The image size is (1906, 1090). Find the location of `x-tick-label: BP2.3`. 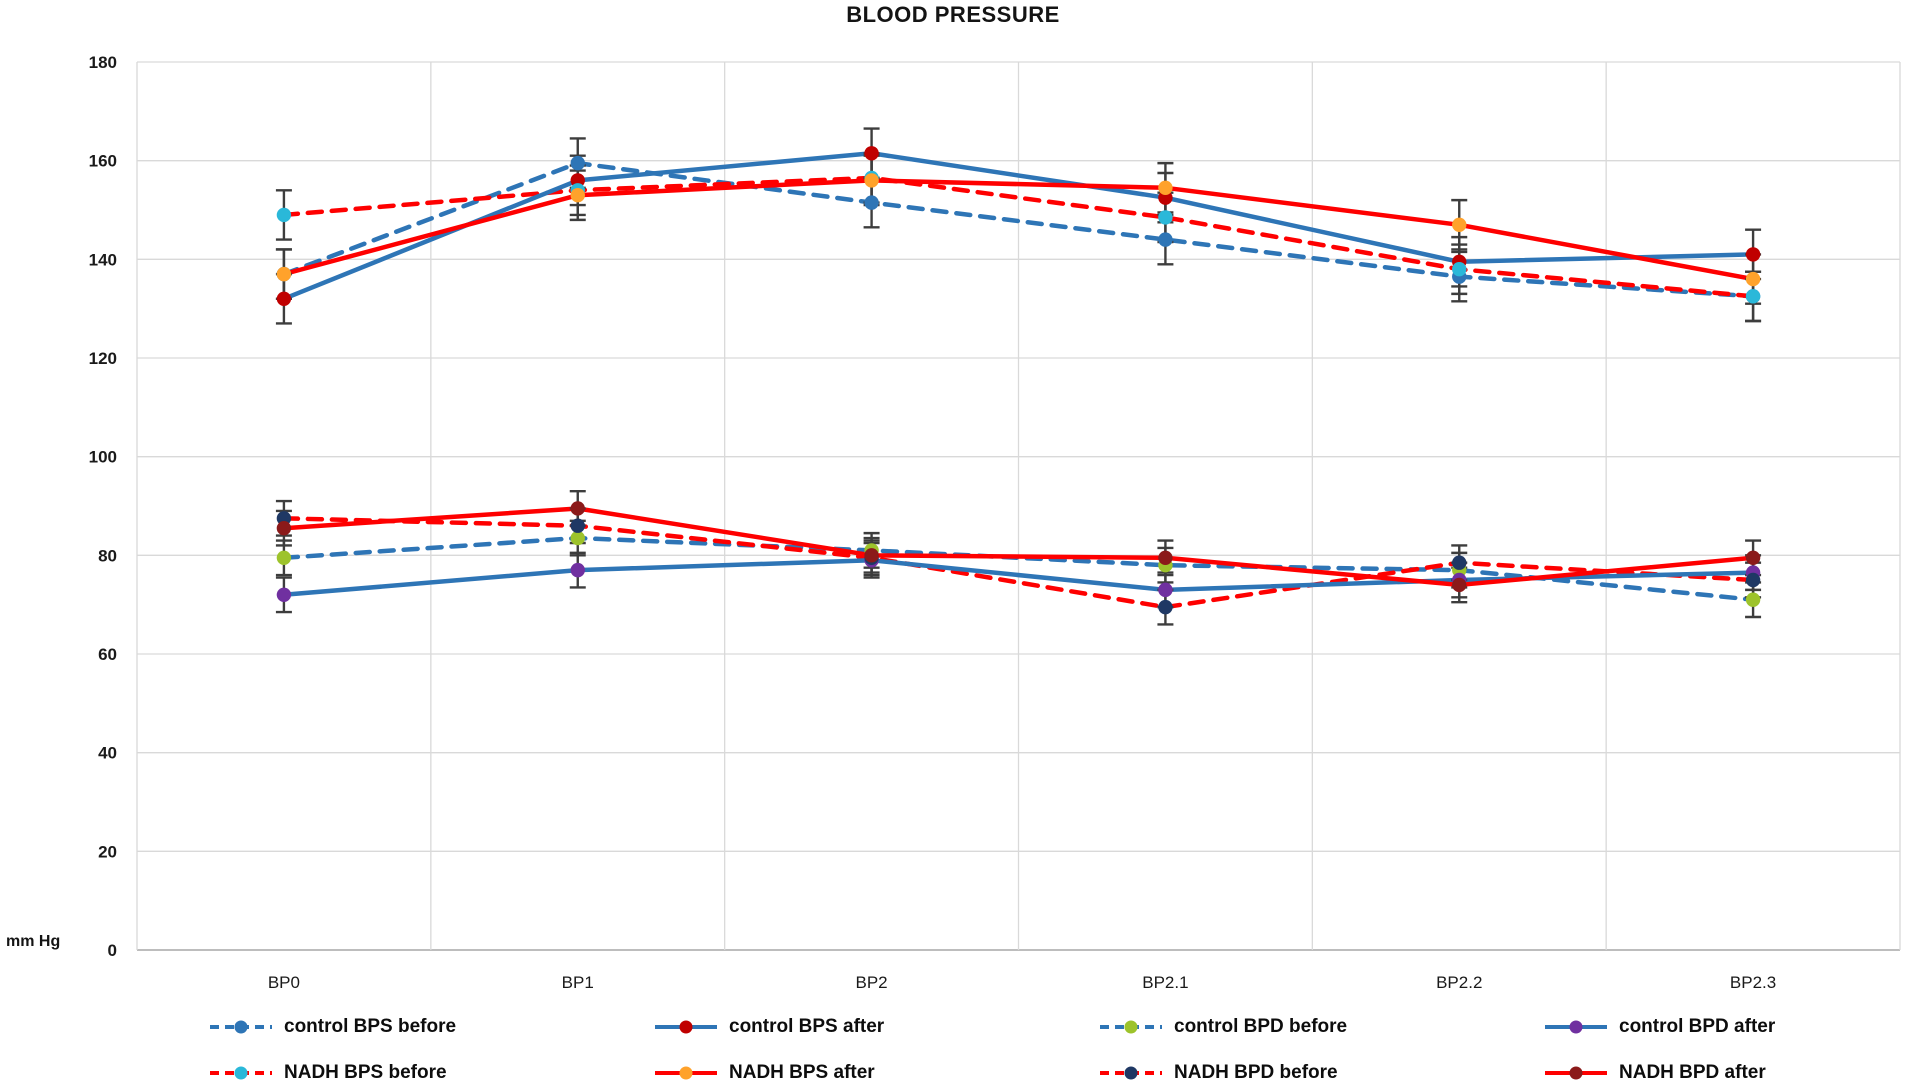

x-tick-label: BP2.3 is located at coordinates (1753, 982).